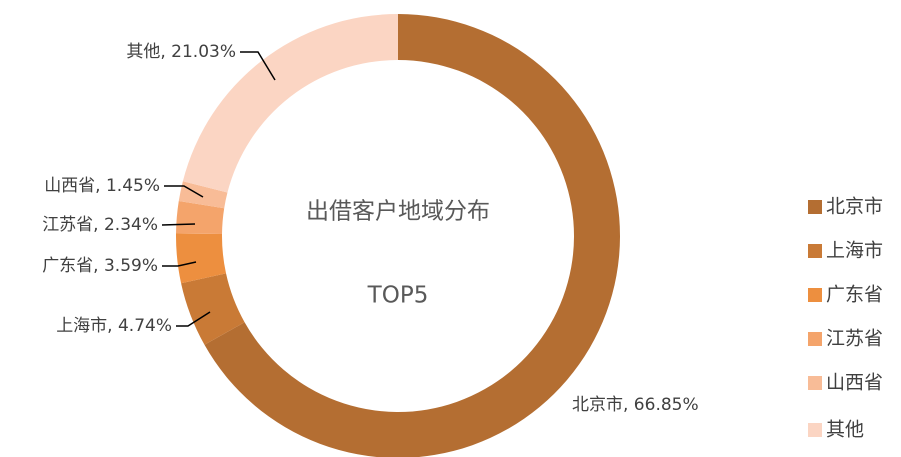  I want to click on legend-label: 上海市, so click(854, 251).